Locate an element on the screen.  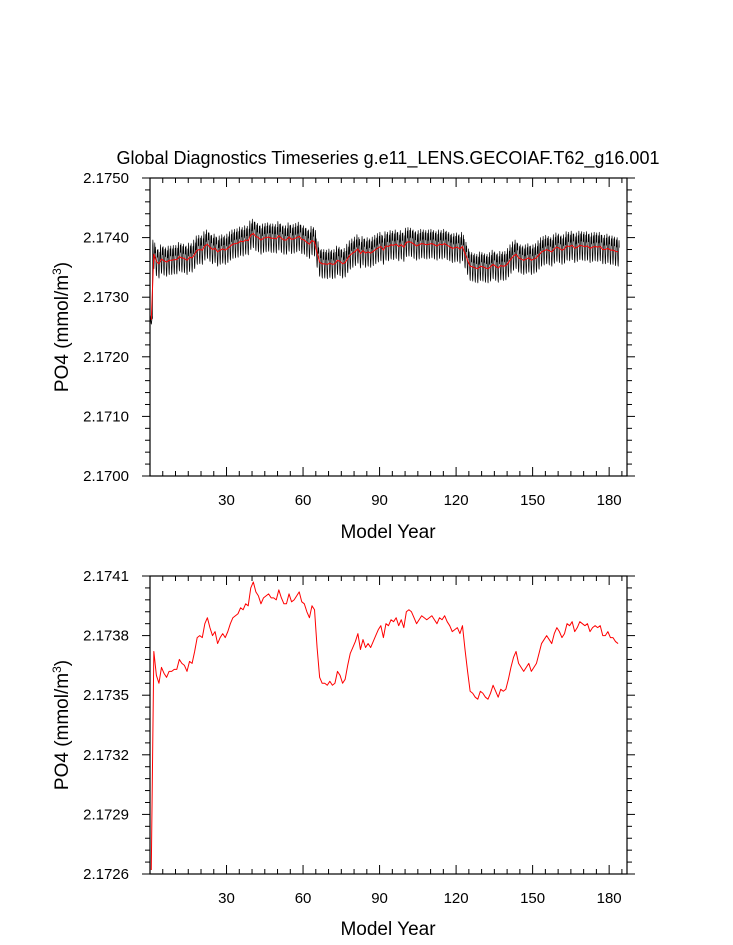
x-axis-title-bottom: Model Year is located at coordinates (388, 929).